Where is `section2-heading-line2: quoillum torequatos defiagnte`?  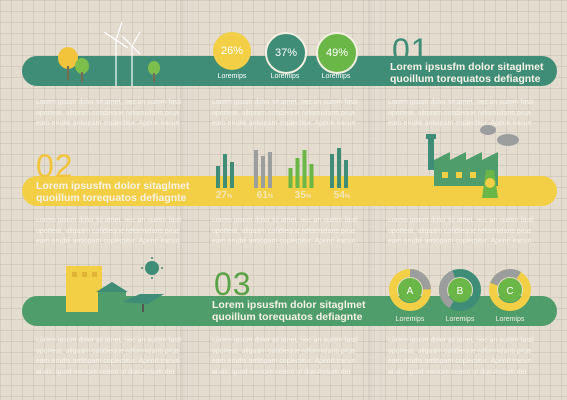 section2-heading-line2: quoillum torequatos defiagnte is located at coordinates (111, 198).